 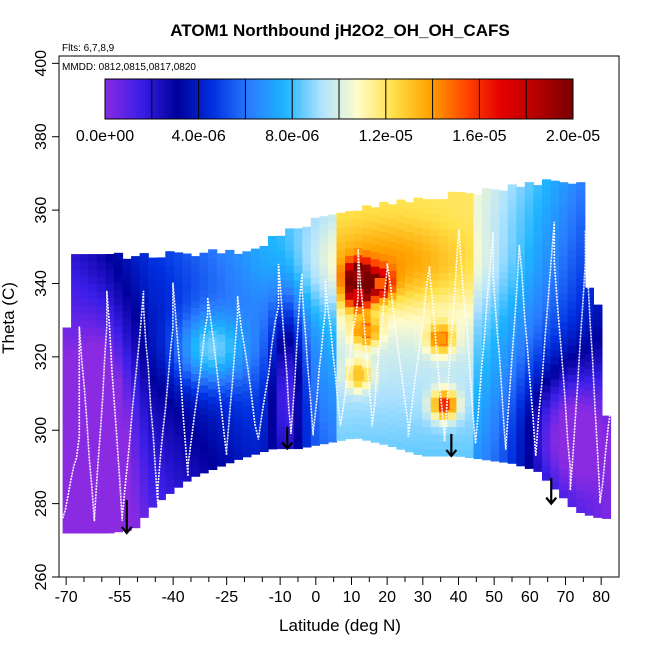 What do you see at coordinates (352, 597) in the screenshot?
I see `x-tick-label: 10` at bounding box center [352, 597].